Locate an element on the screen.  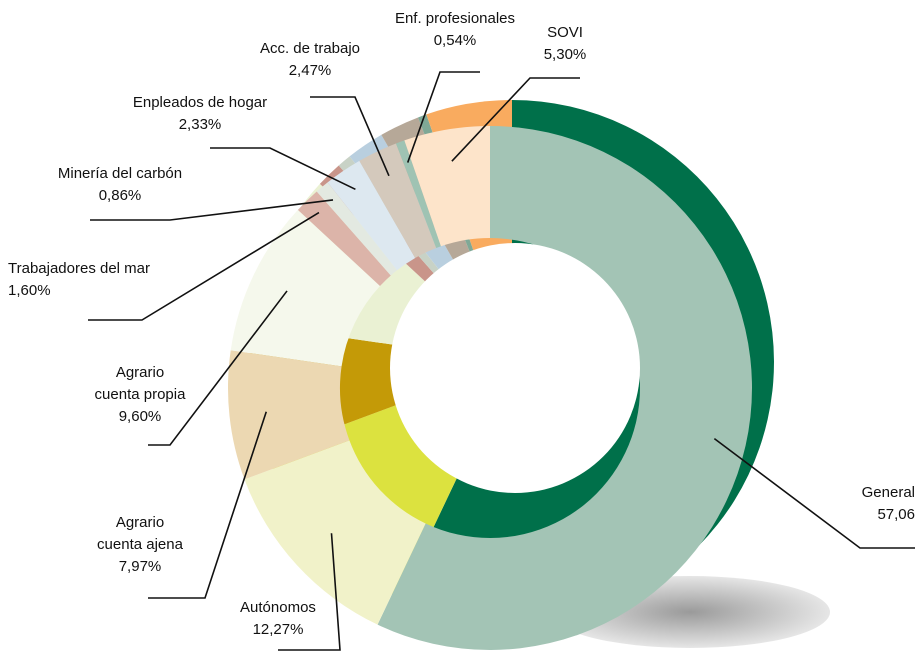
slice-label: SOVI 5,30% is located at coordinates (565, 44).